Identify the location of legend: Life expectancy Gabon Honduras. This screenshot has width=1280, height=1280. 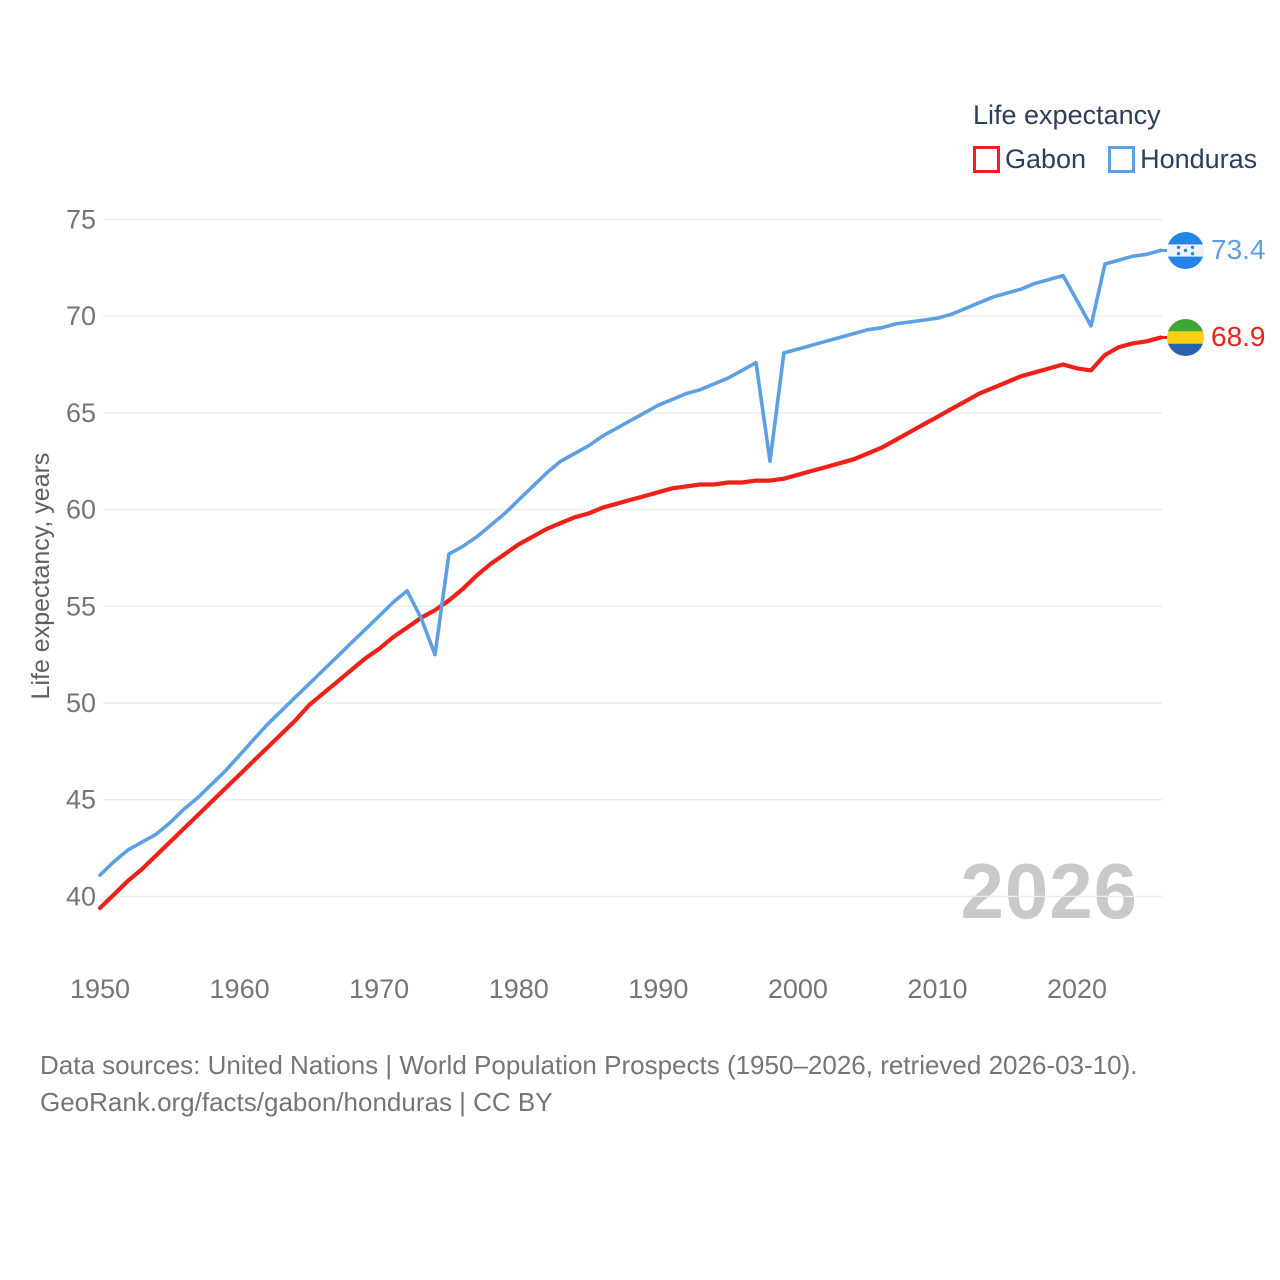
(1115, 137).